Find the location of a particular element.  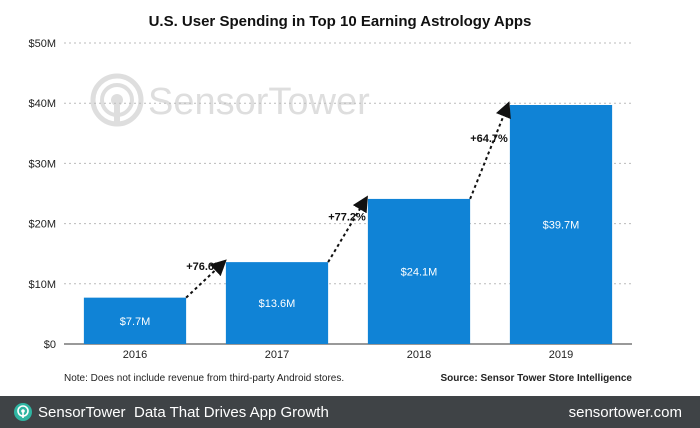

bar-value-label: $13.6M is located at coordinates (277, 304).